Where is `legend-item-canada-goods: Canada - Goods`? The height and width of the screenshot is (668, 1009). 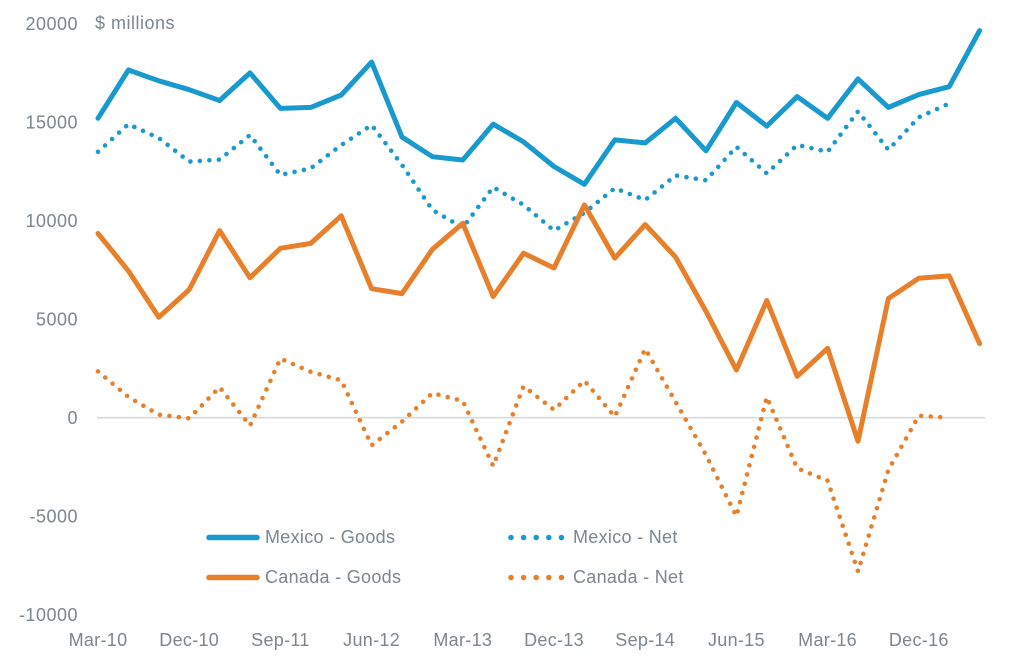
legend-item-canada-goods: Canada - Goods is located at coordinates (303, 577).